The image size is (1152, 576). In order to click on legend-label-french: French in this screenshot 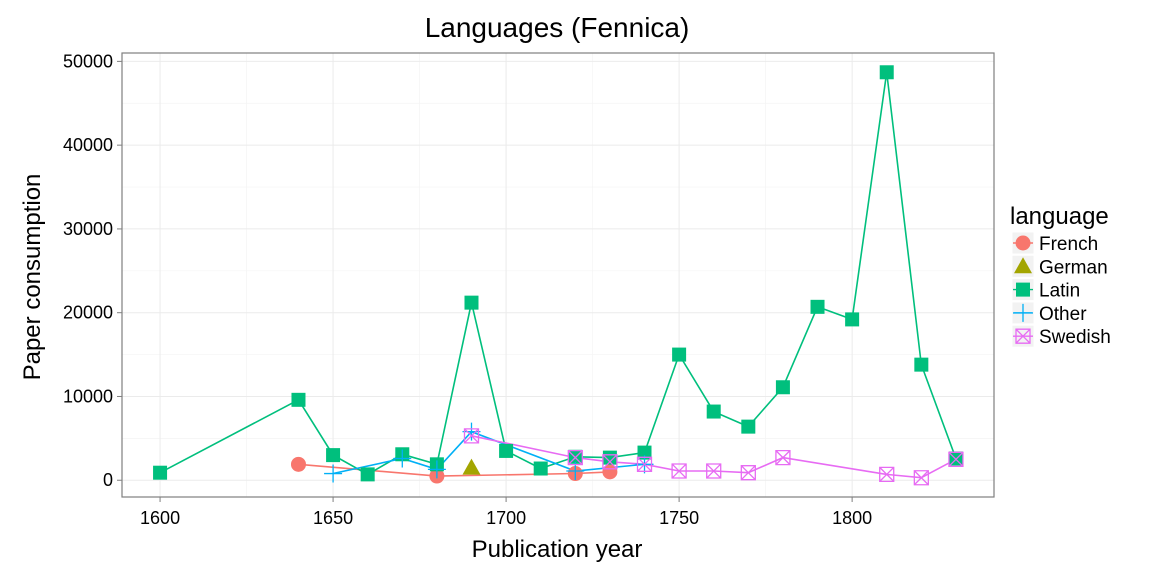, I will do `click(1068, 244)`.